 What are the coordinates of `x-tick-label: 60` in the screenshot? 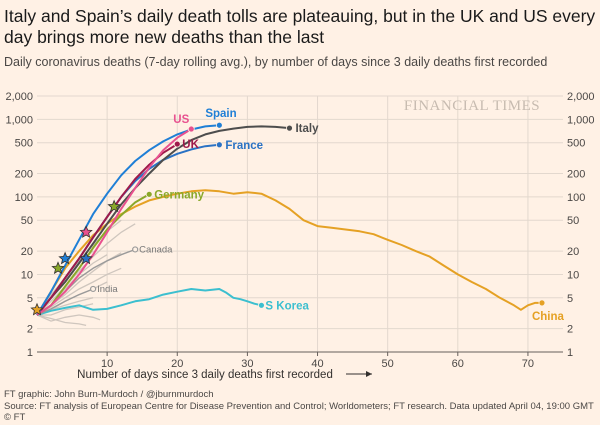 It's located at (458, 364).